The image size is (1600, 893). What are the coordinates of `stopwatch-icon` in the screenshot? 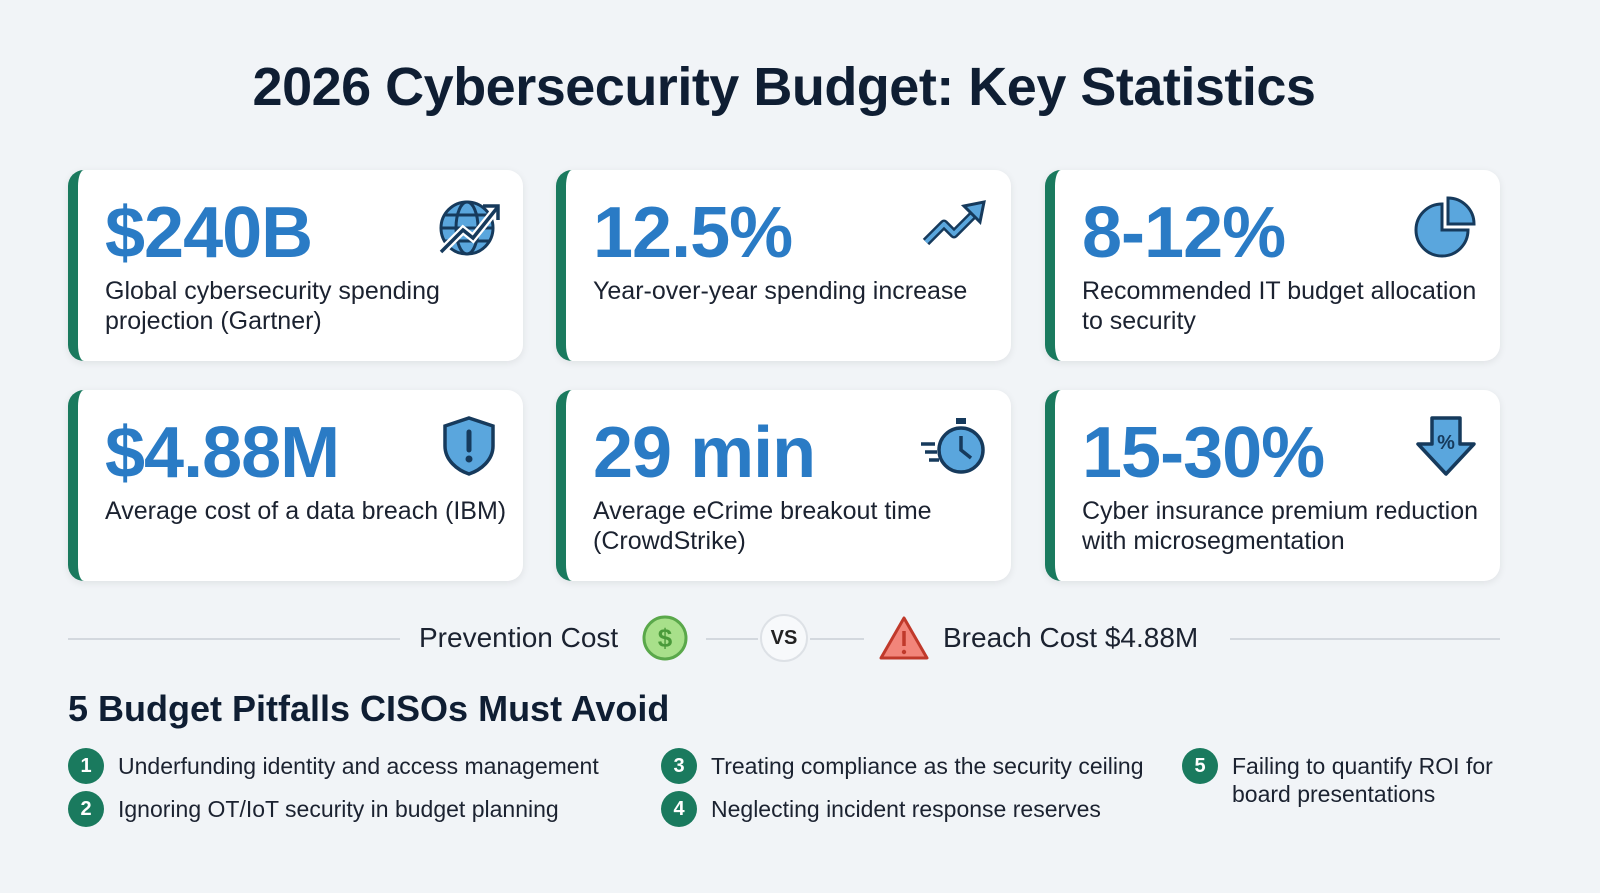 It's located at (953, 446).